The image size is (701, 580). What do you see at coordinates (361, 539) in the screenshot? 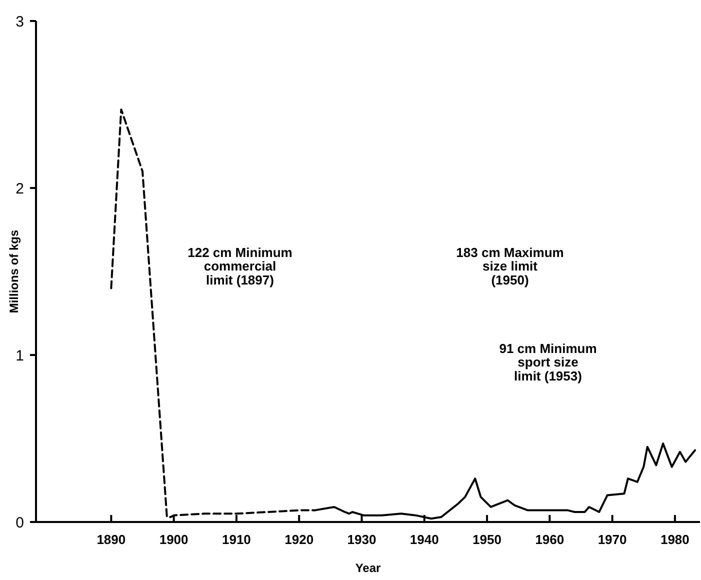
I see `x-tick-label: 1930` at bounding box center [361, 539].